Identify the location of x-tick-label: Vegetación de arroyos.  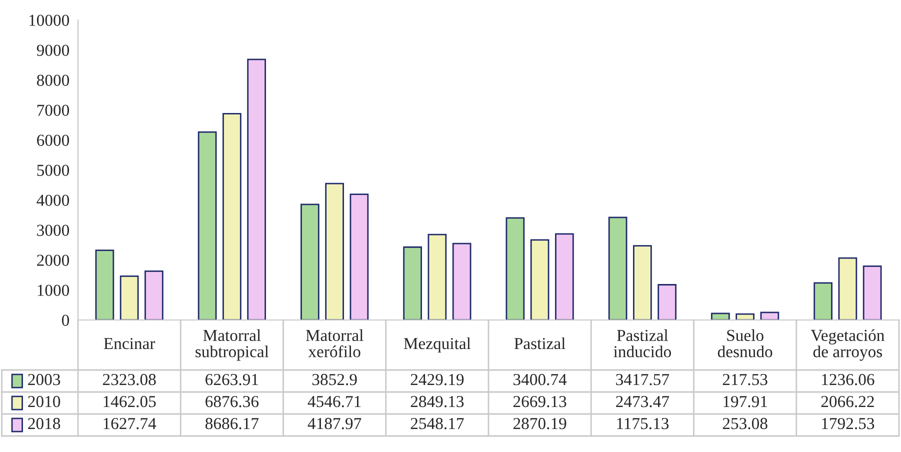
(847, 345).